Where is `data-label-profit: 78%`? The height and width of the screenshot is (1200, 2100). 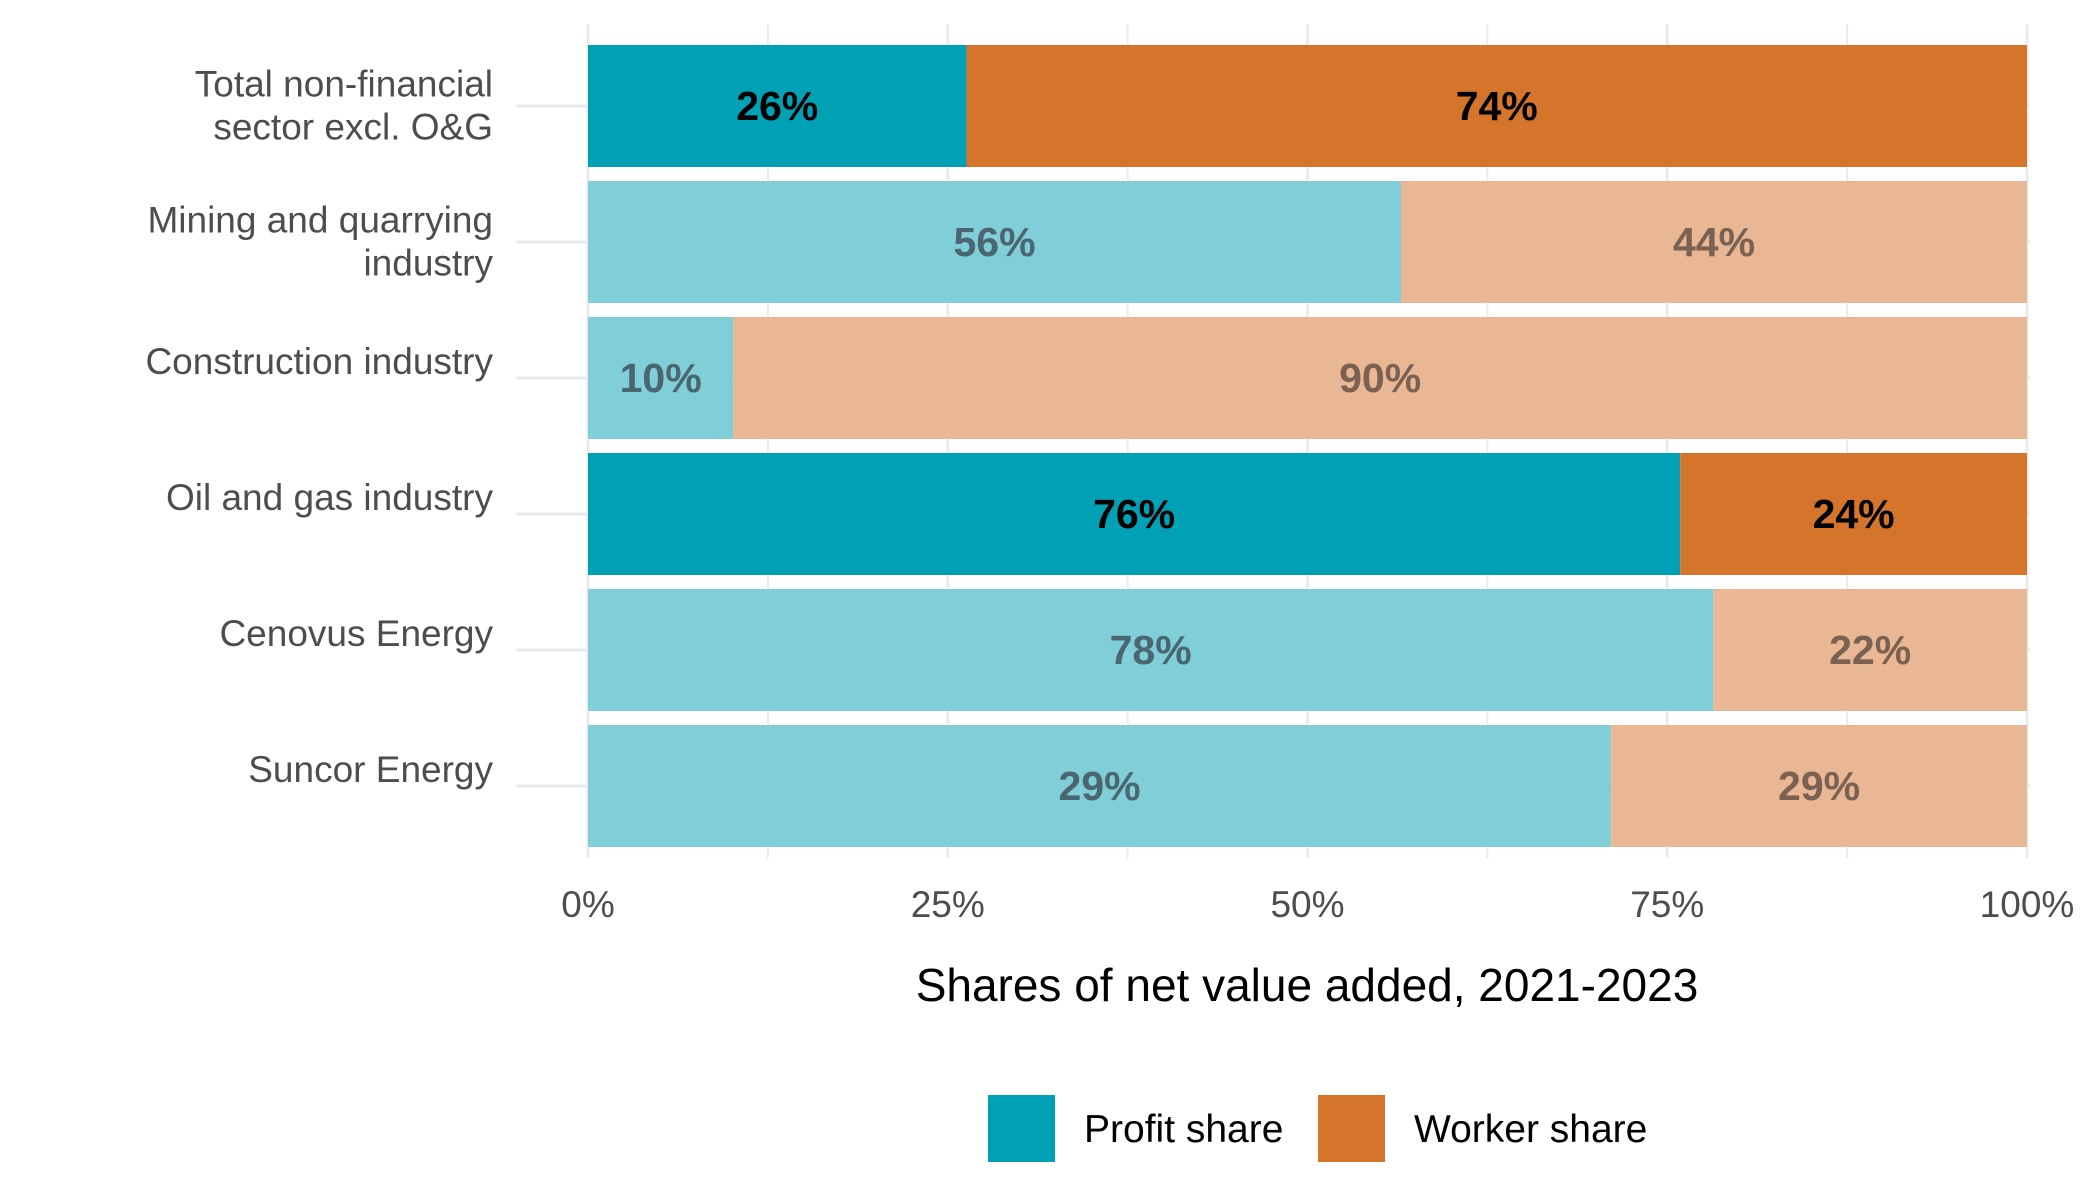 data-label-profit: 78% is located at coordinates (1151, 650).